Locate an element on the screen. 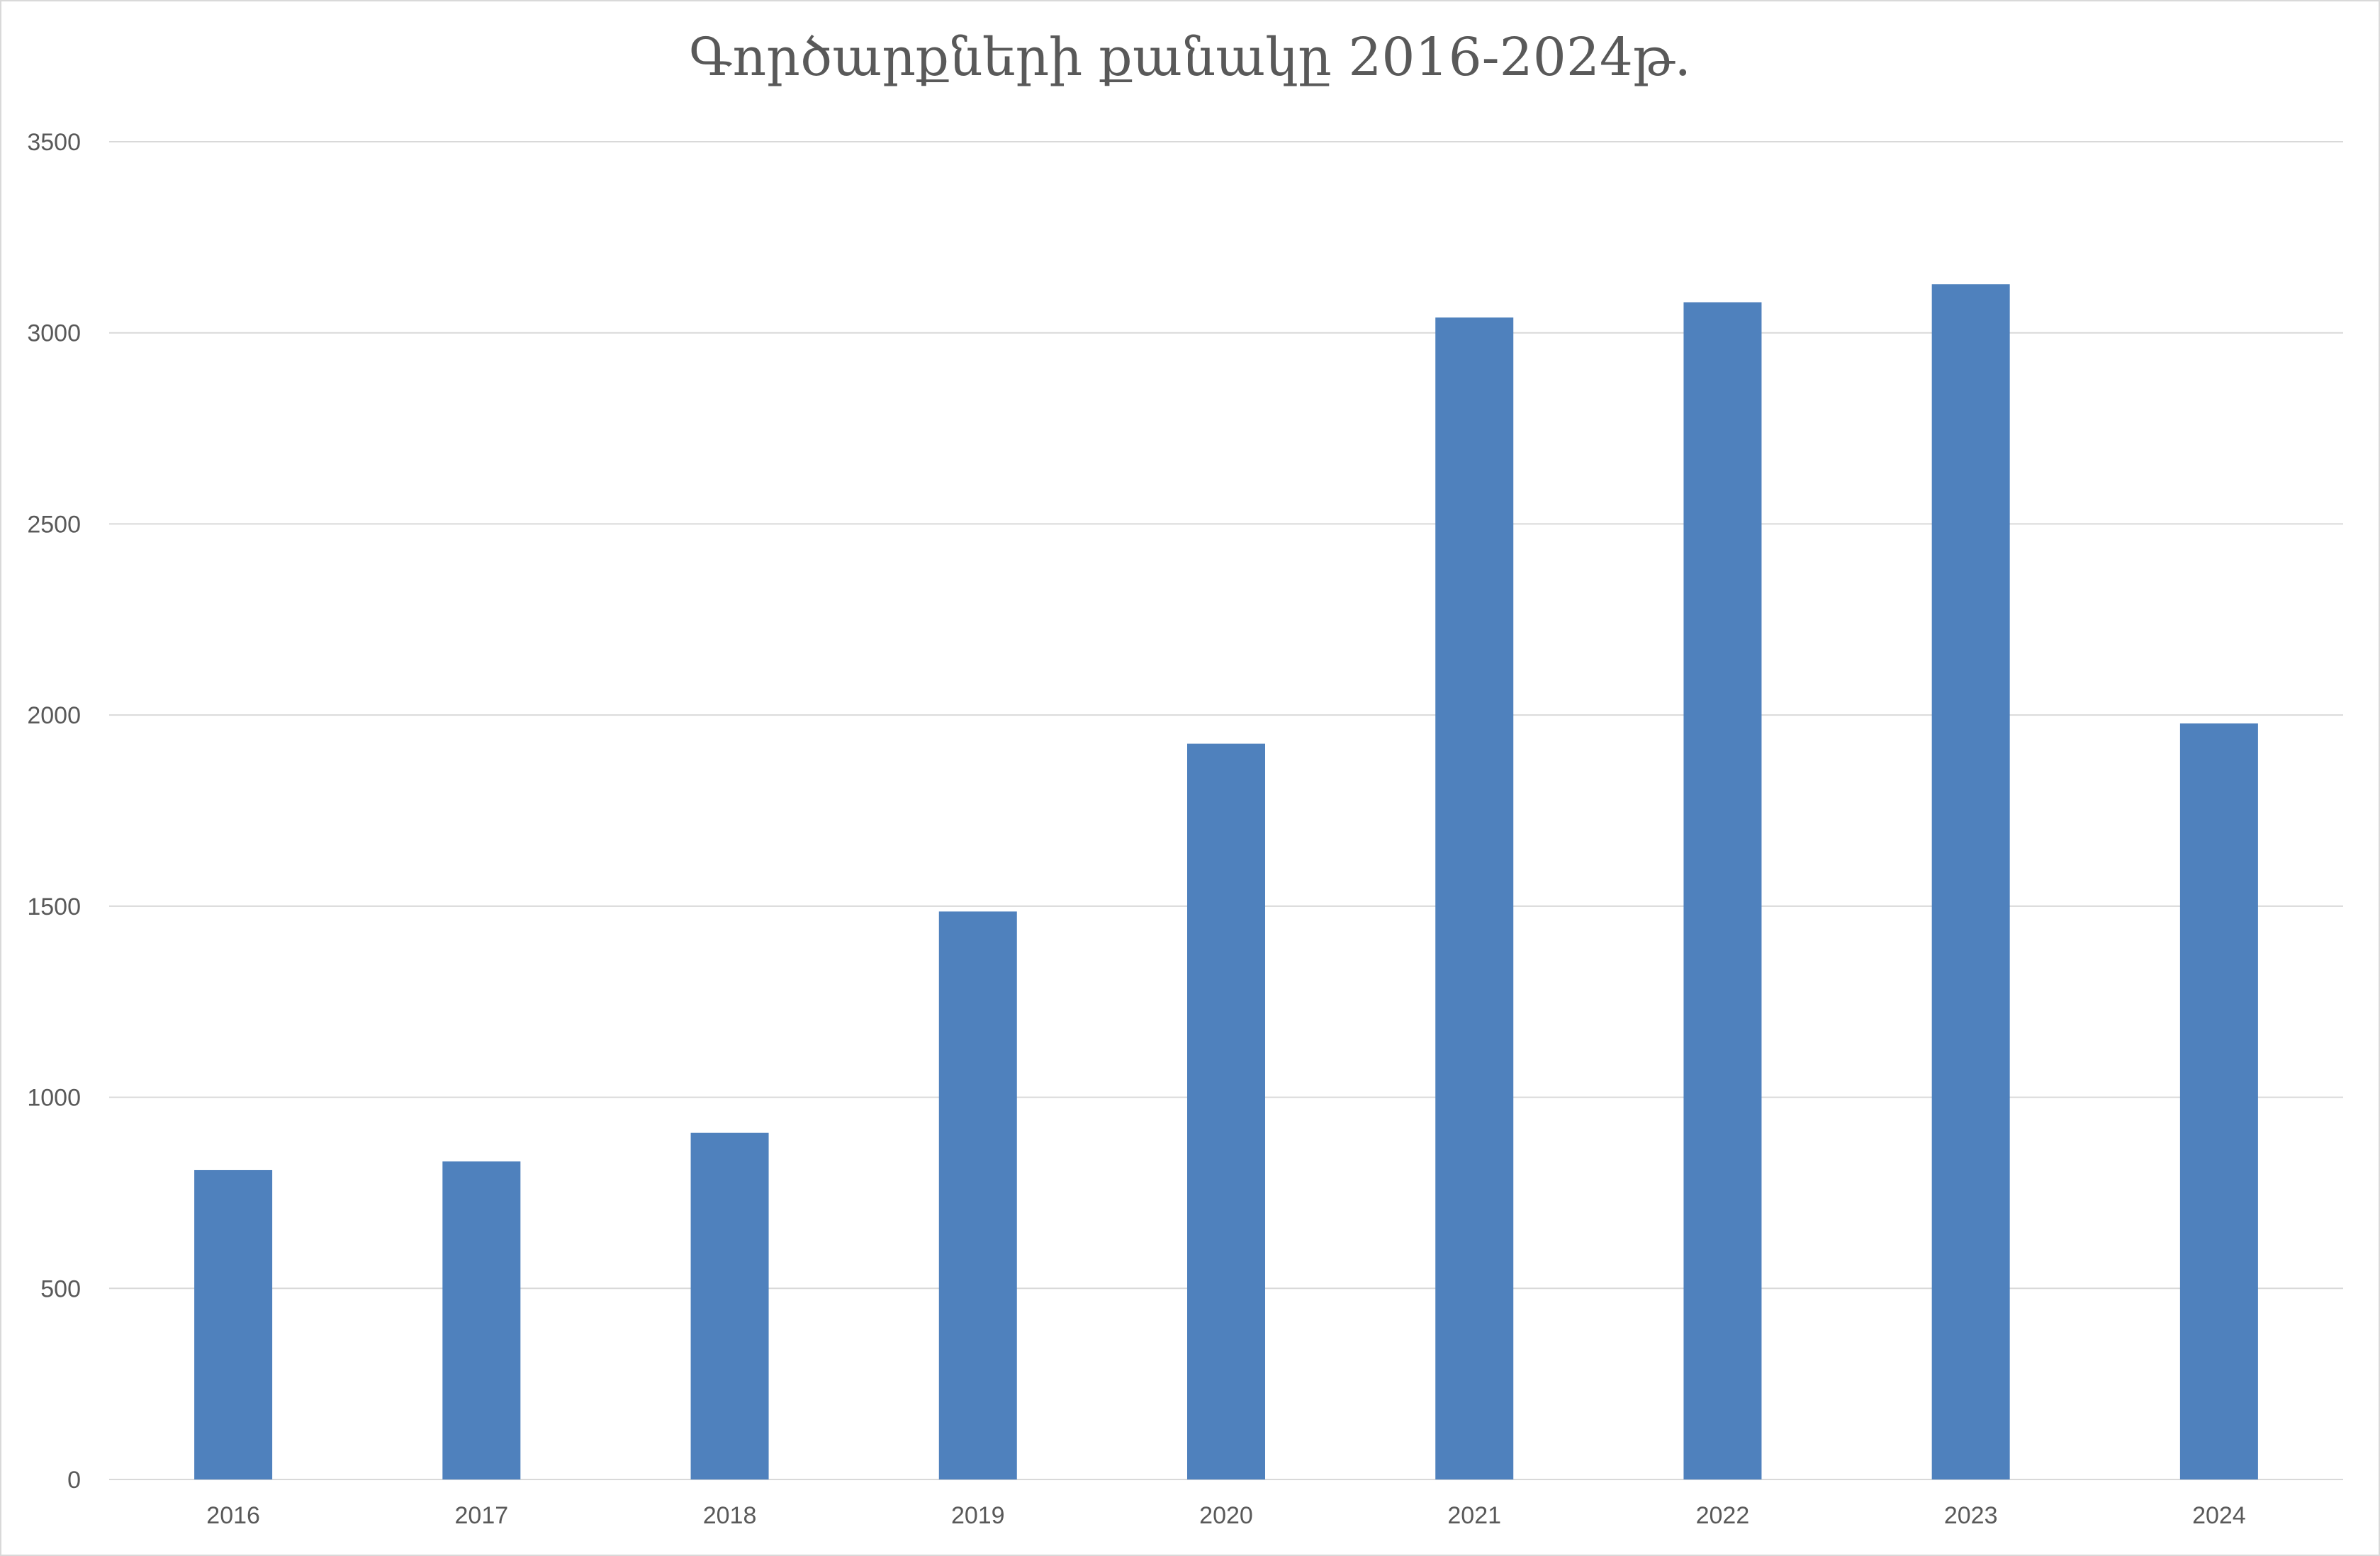 The image size is (2380, 1556). y-tick-label: 1500 is located at coordinates (54, 907).